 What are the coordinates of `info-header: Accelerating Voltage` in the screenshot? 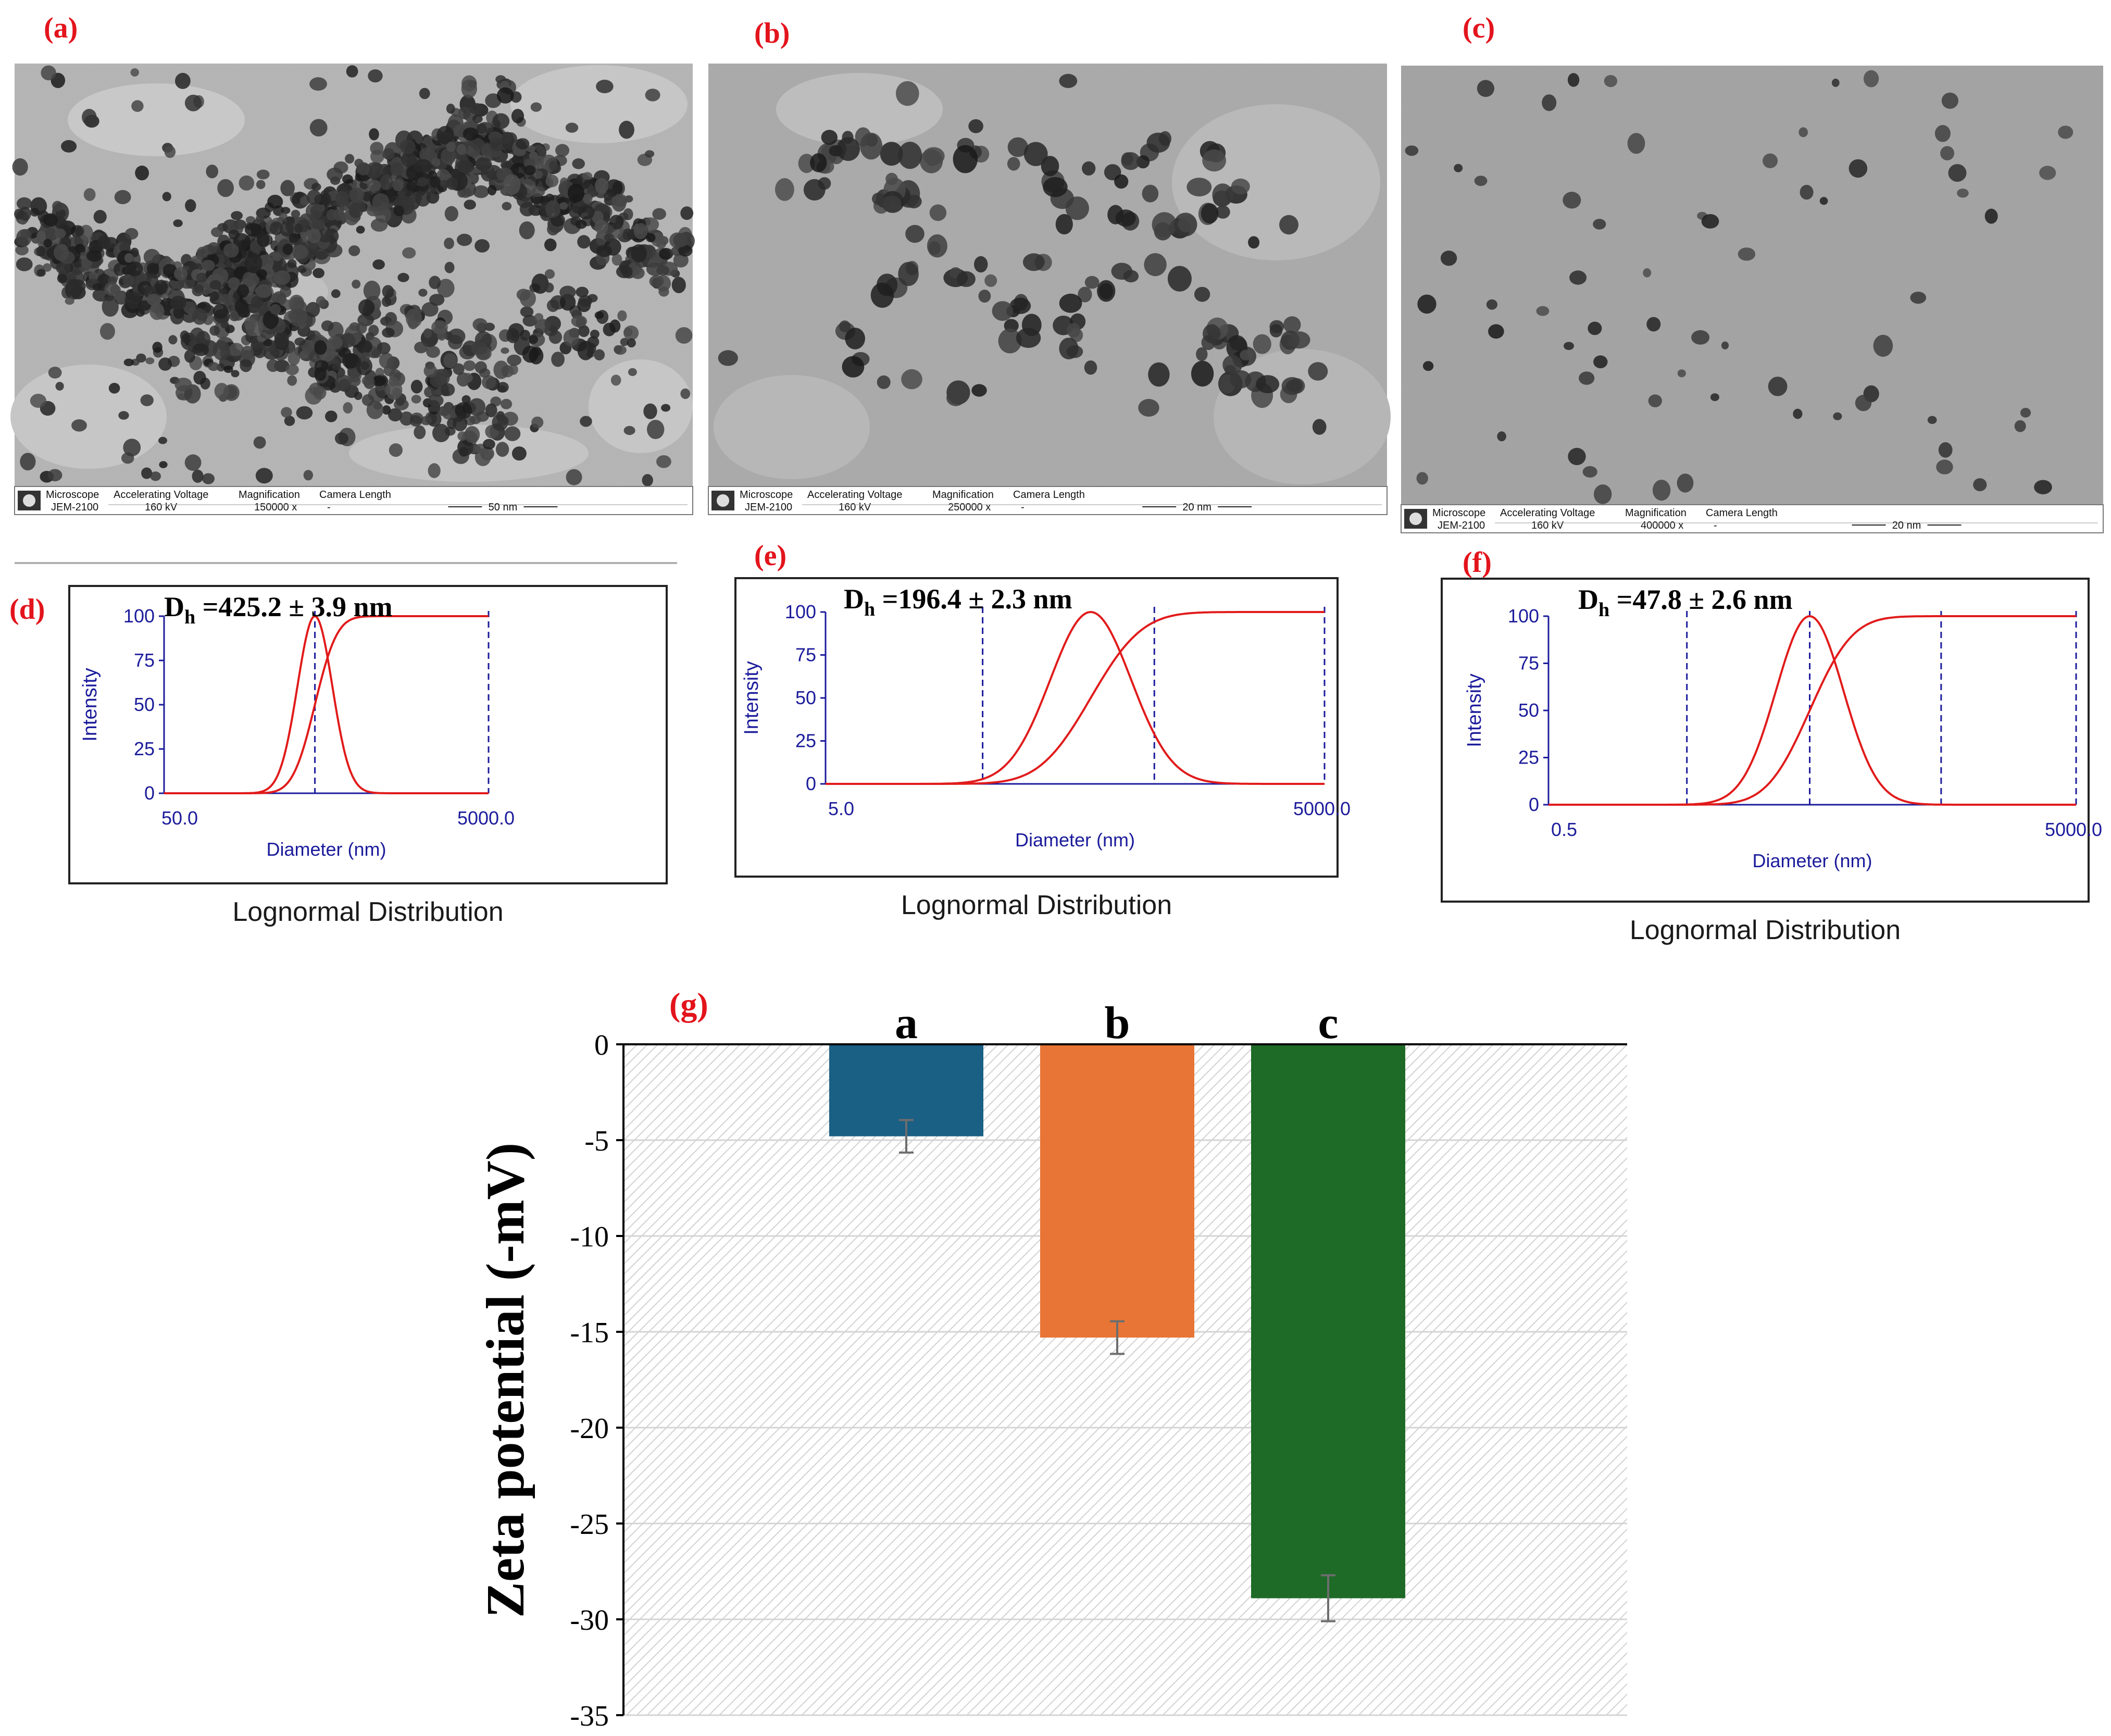 It's located at (161, 495).